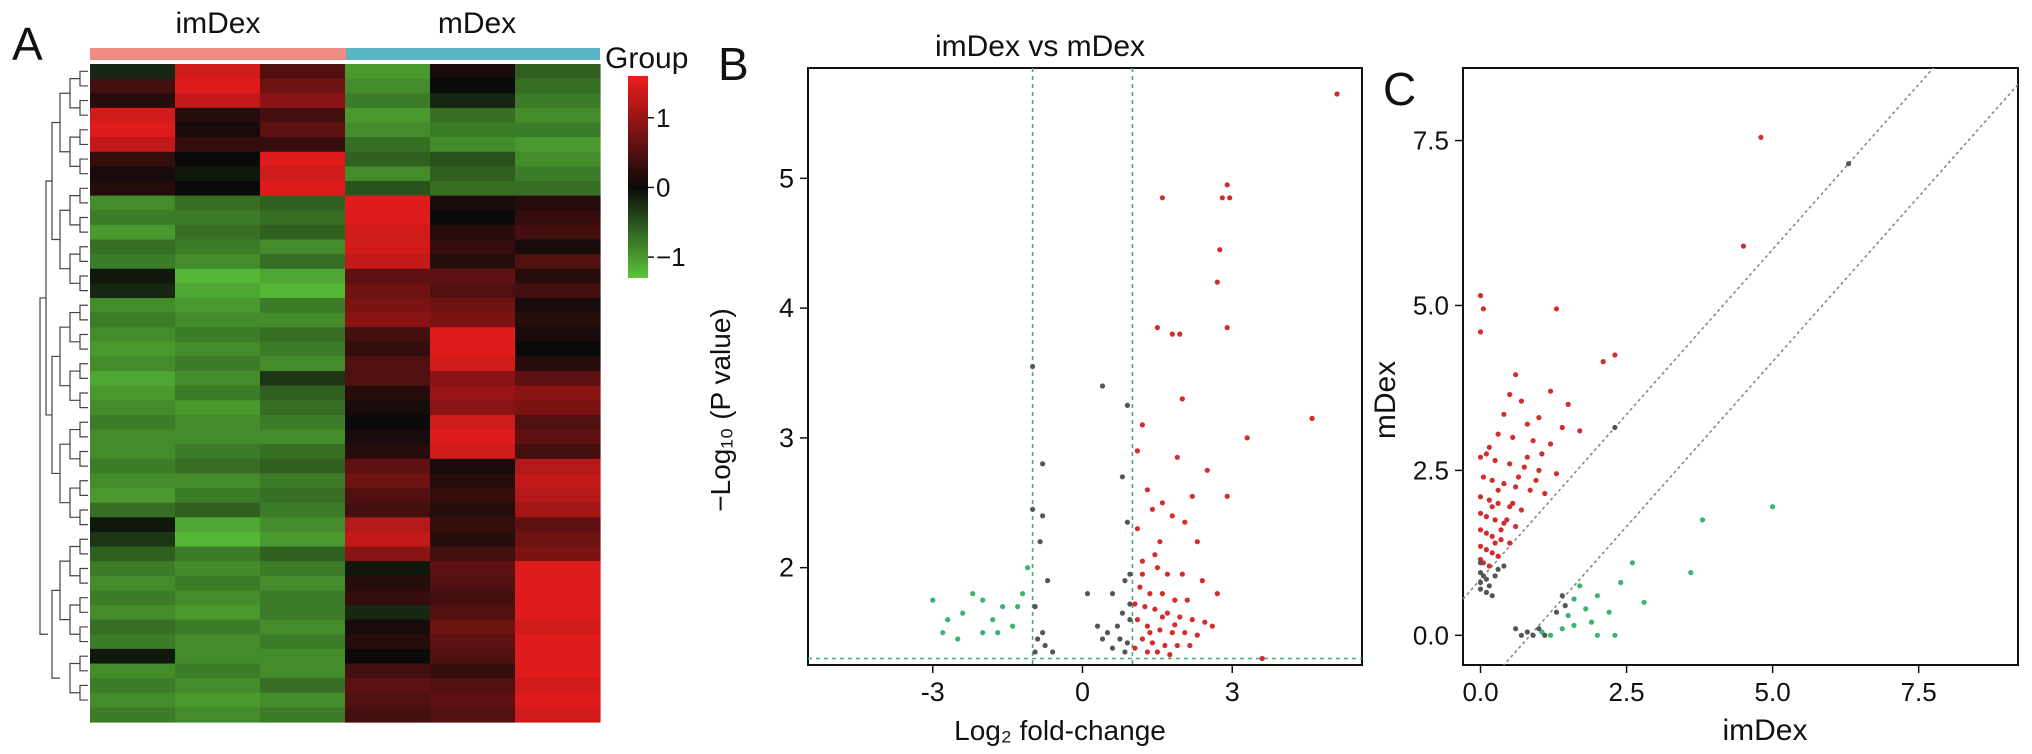 Image resolution: width=2032 pixels, height=754 pixels. I want to click on x-tick-label: 0.0, so click(1480, 692).